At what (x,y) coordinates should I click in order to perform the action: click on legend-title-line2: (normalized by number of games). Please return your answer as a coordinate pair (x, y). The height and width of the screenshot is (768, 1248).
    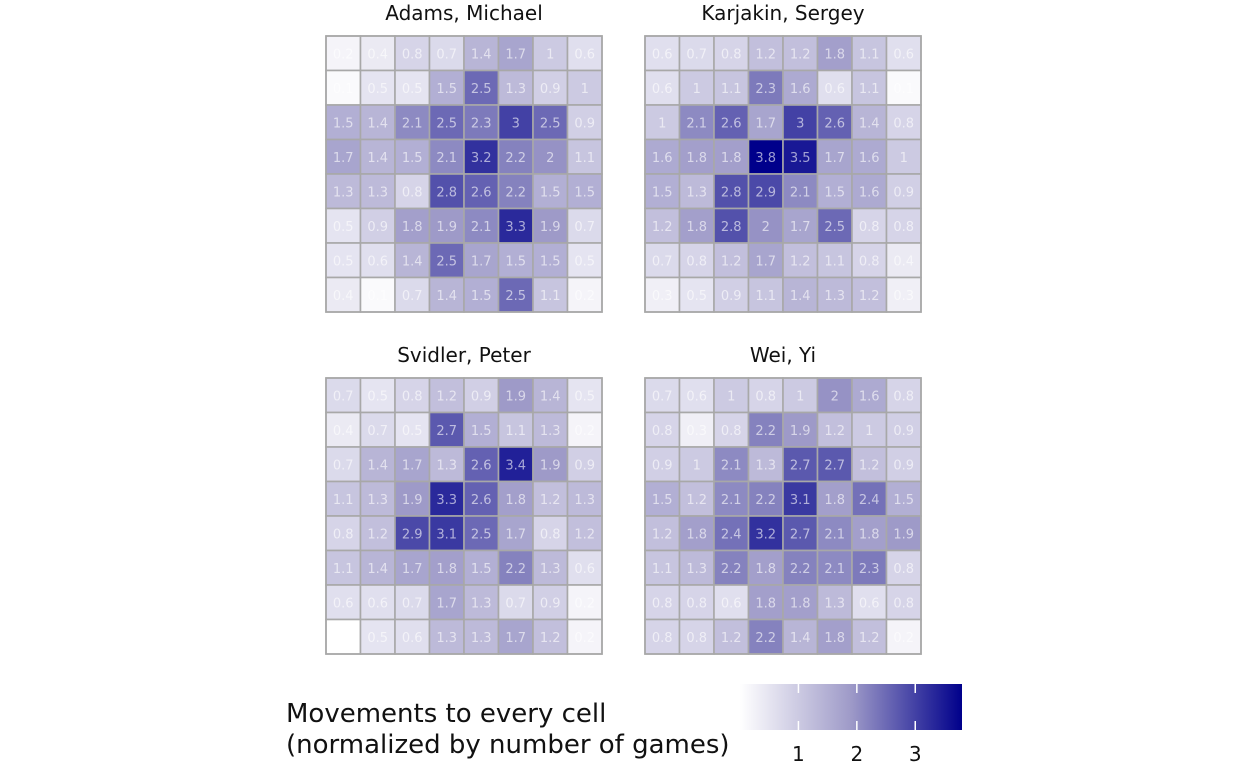
    Looking at the image, I should click on (508, 745).